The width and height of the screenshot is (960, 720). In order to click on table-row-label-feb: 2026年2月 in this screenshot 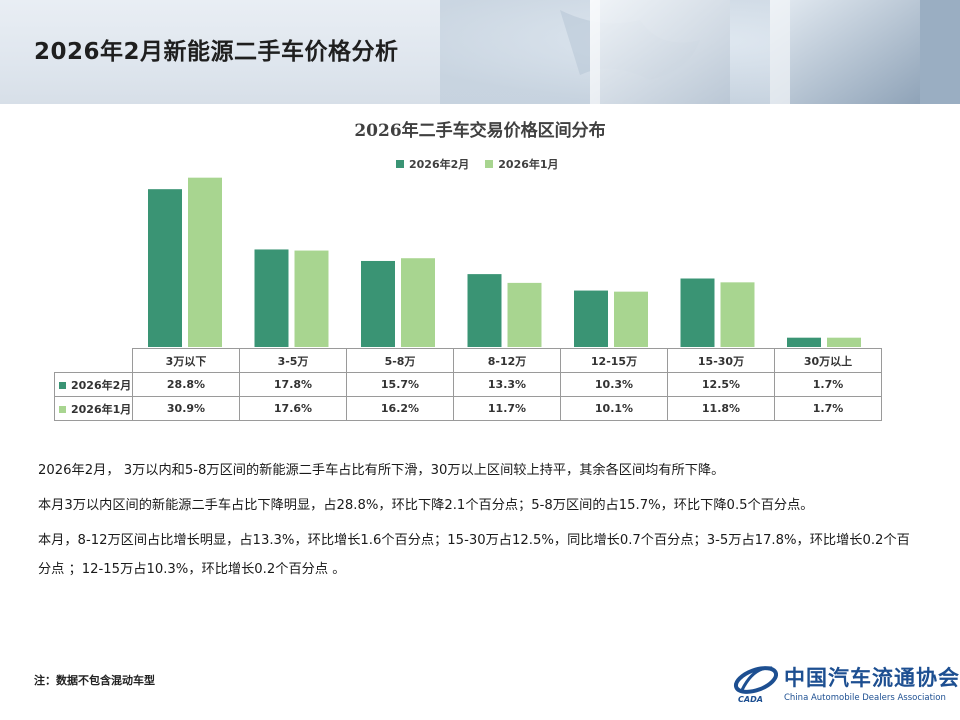, I will do `click(93, 384)`.